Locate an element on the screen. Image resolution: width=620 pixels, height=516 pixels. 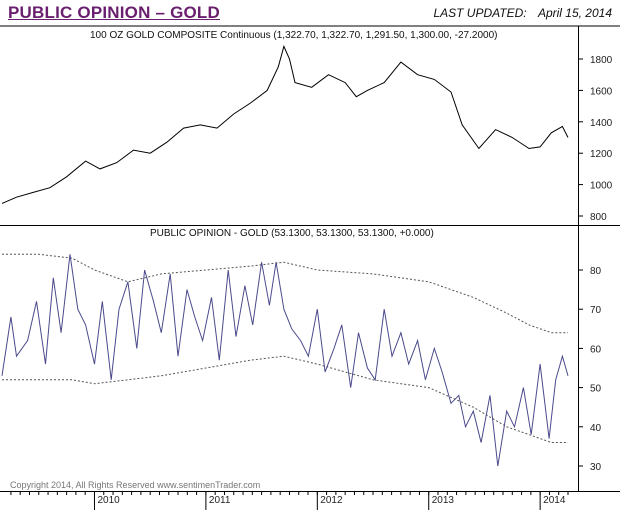
last-updated-label: LAST UPDATED: is located at coordinates (480, 13).